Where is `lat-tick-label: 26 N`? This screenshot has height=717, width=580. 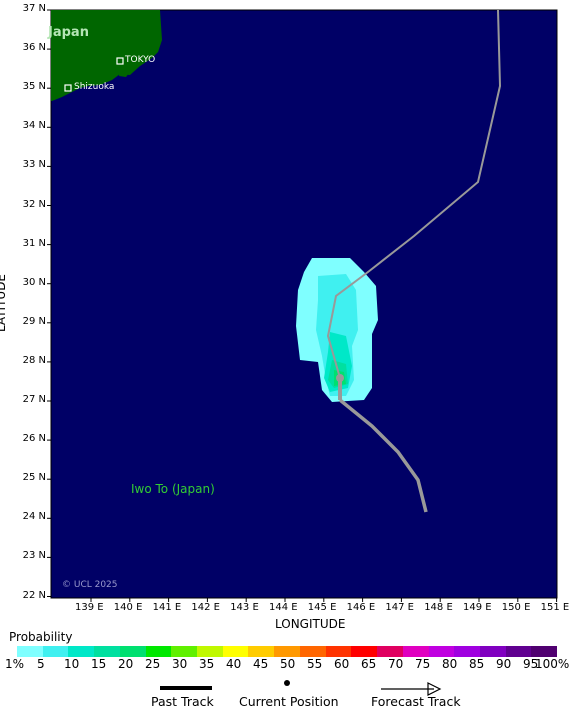
lat-tick-label: 26 N is located at coordinates (34, 439).